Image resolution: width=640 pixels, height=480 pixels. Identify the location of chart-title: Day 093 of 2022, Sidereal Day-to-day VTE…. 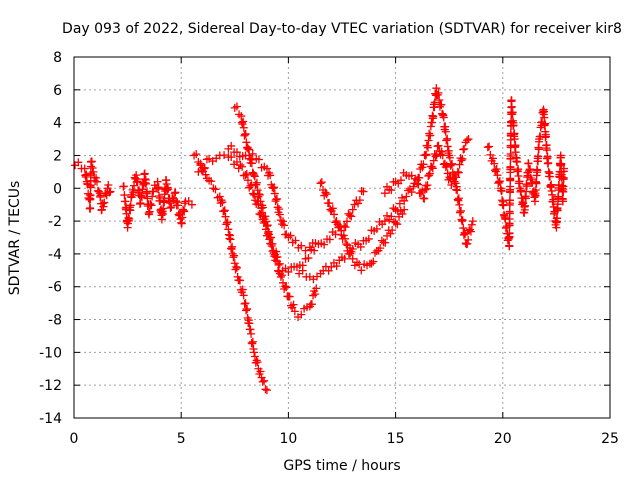
(342, 29).